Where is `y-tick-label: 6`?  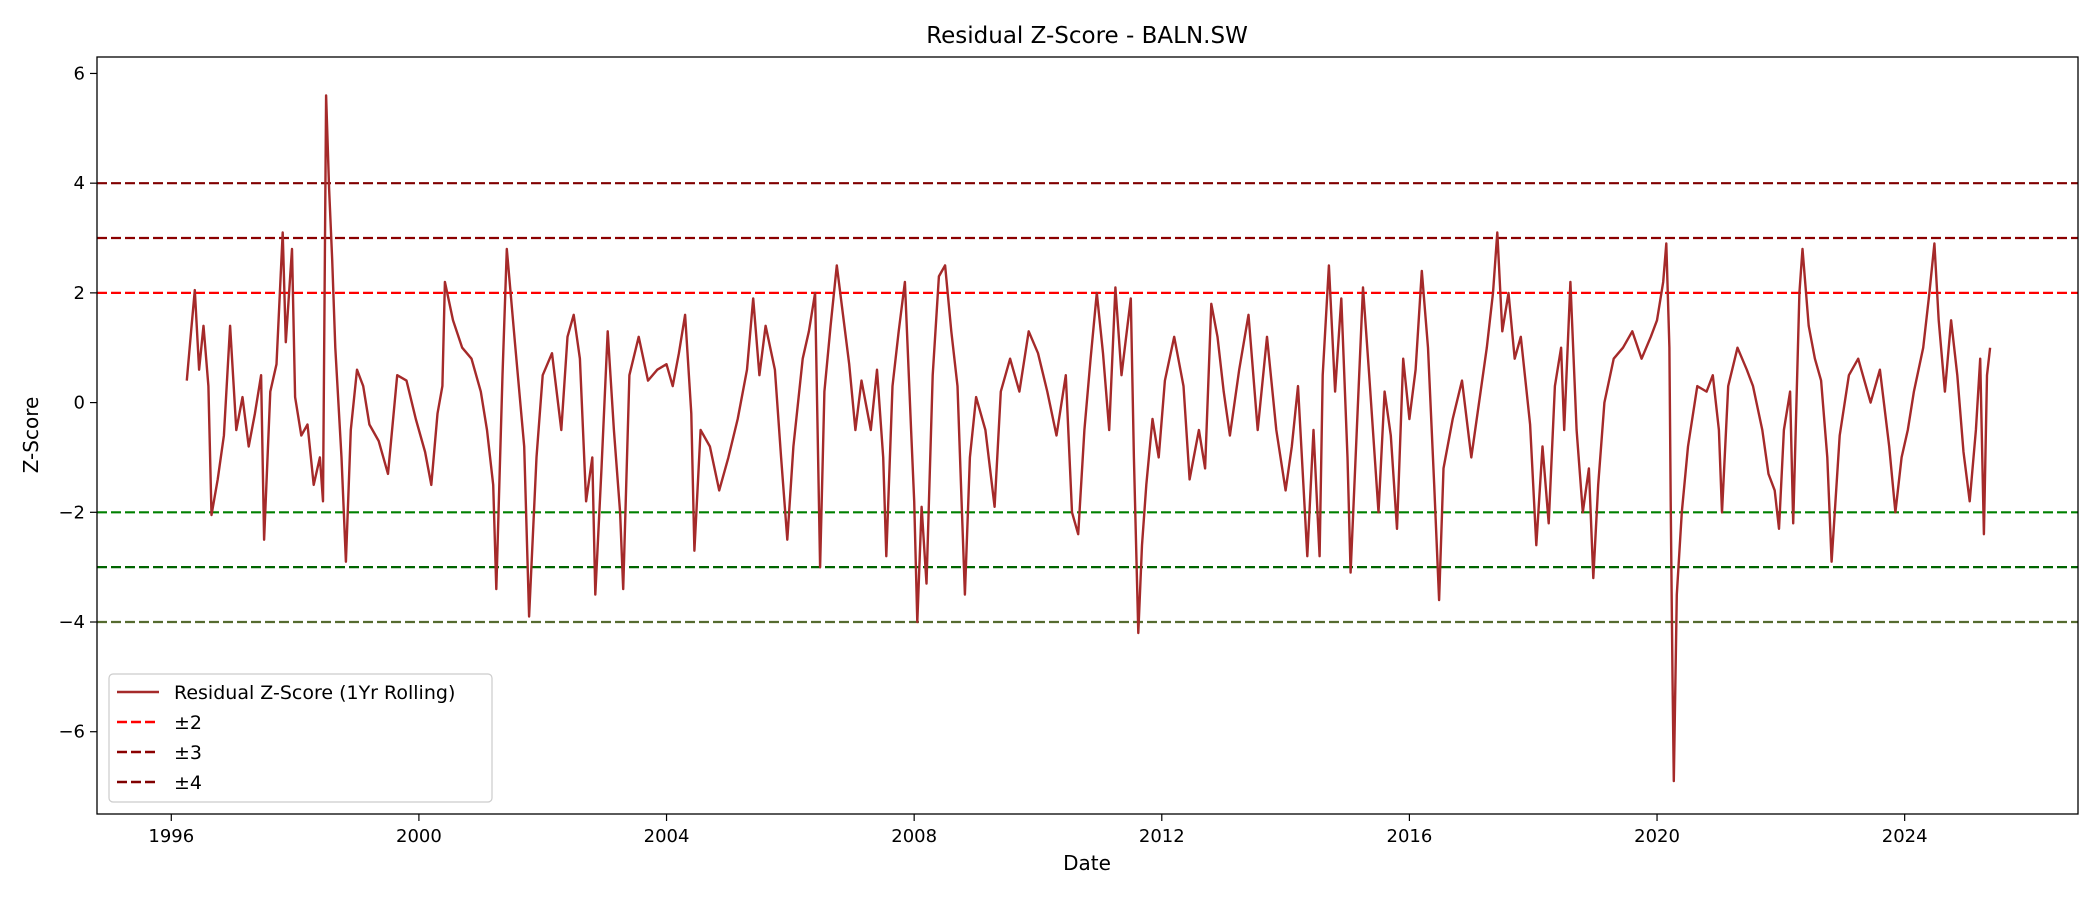
y-tick-label: 6 is located at coordinates (79, 73).